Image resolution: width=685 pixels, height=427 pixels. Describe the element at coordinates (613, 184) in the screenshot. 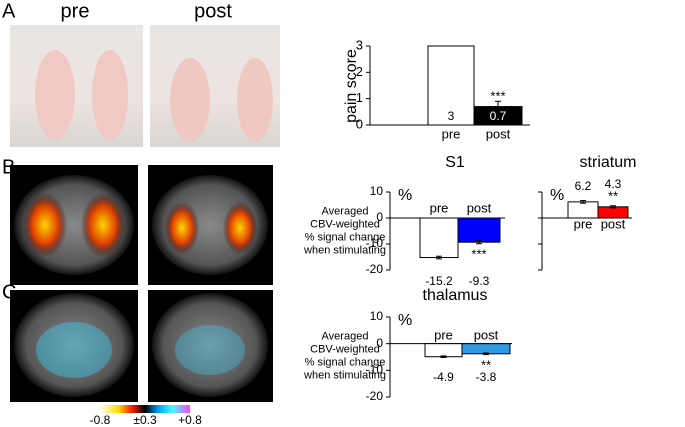

I see `value-label: 4.3` at that location.